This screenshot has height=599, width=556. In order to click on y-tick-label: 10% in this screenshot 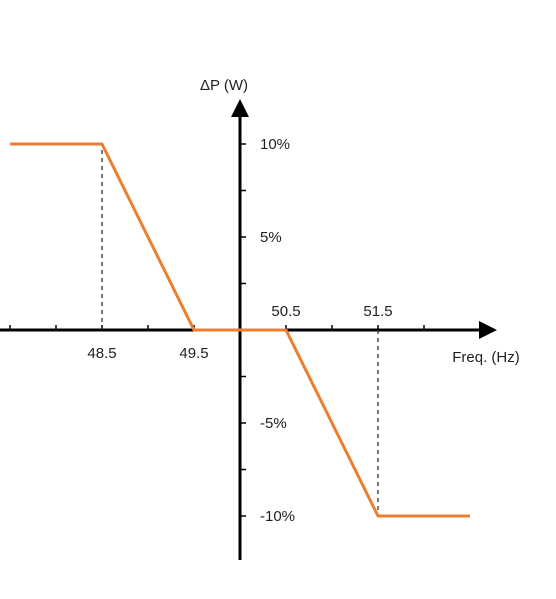, I will do `click(275, 144)`.